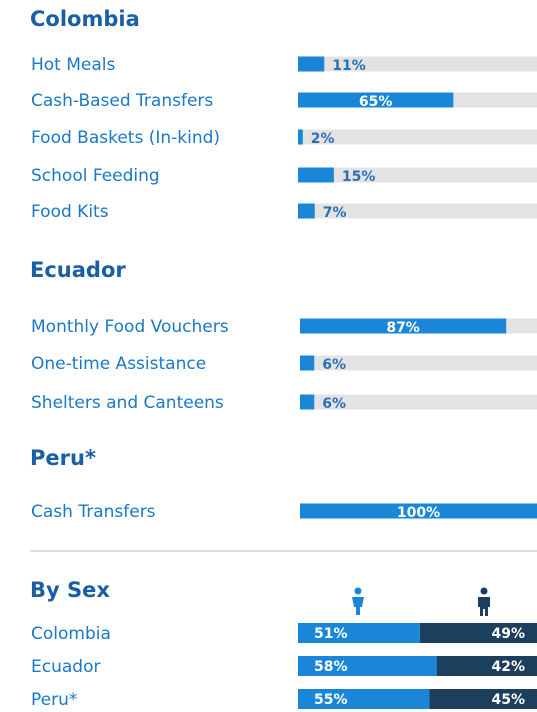  Describe the element at coordinates (127, 403) in the screenshot. I see `category-label: Shelters and Canteens` at that location.